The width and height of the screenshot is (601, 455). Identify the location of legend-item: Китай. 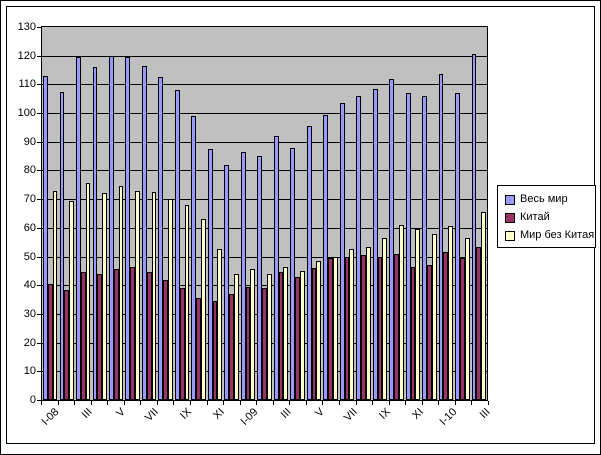
(548, 217).